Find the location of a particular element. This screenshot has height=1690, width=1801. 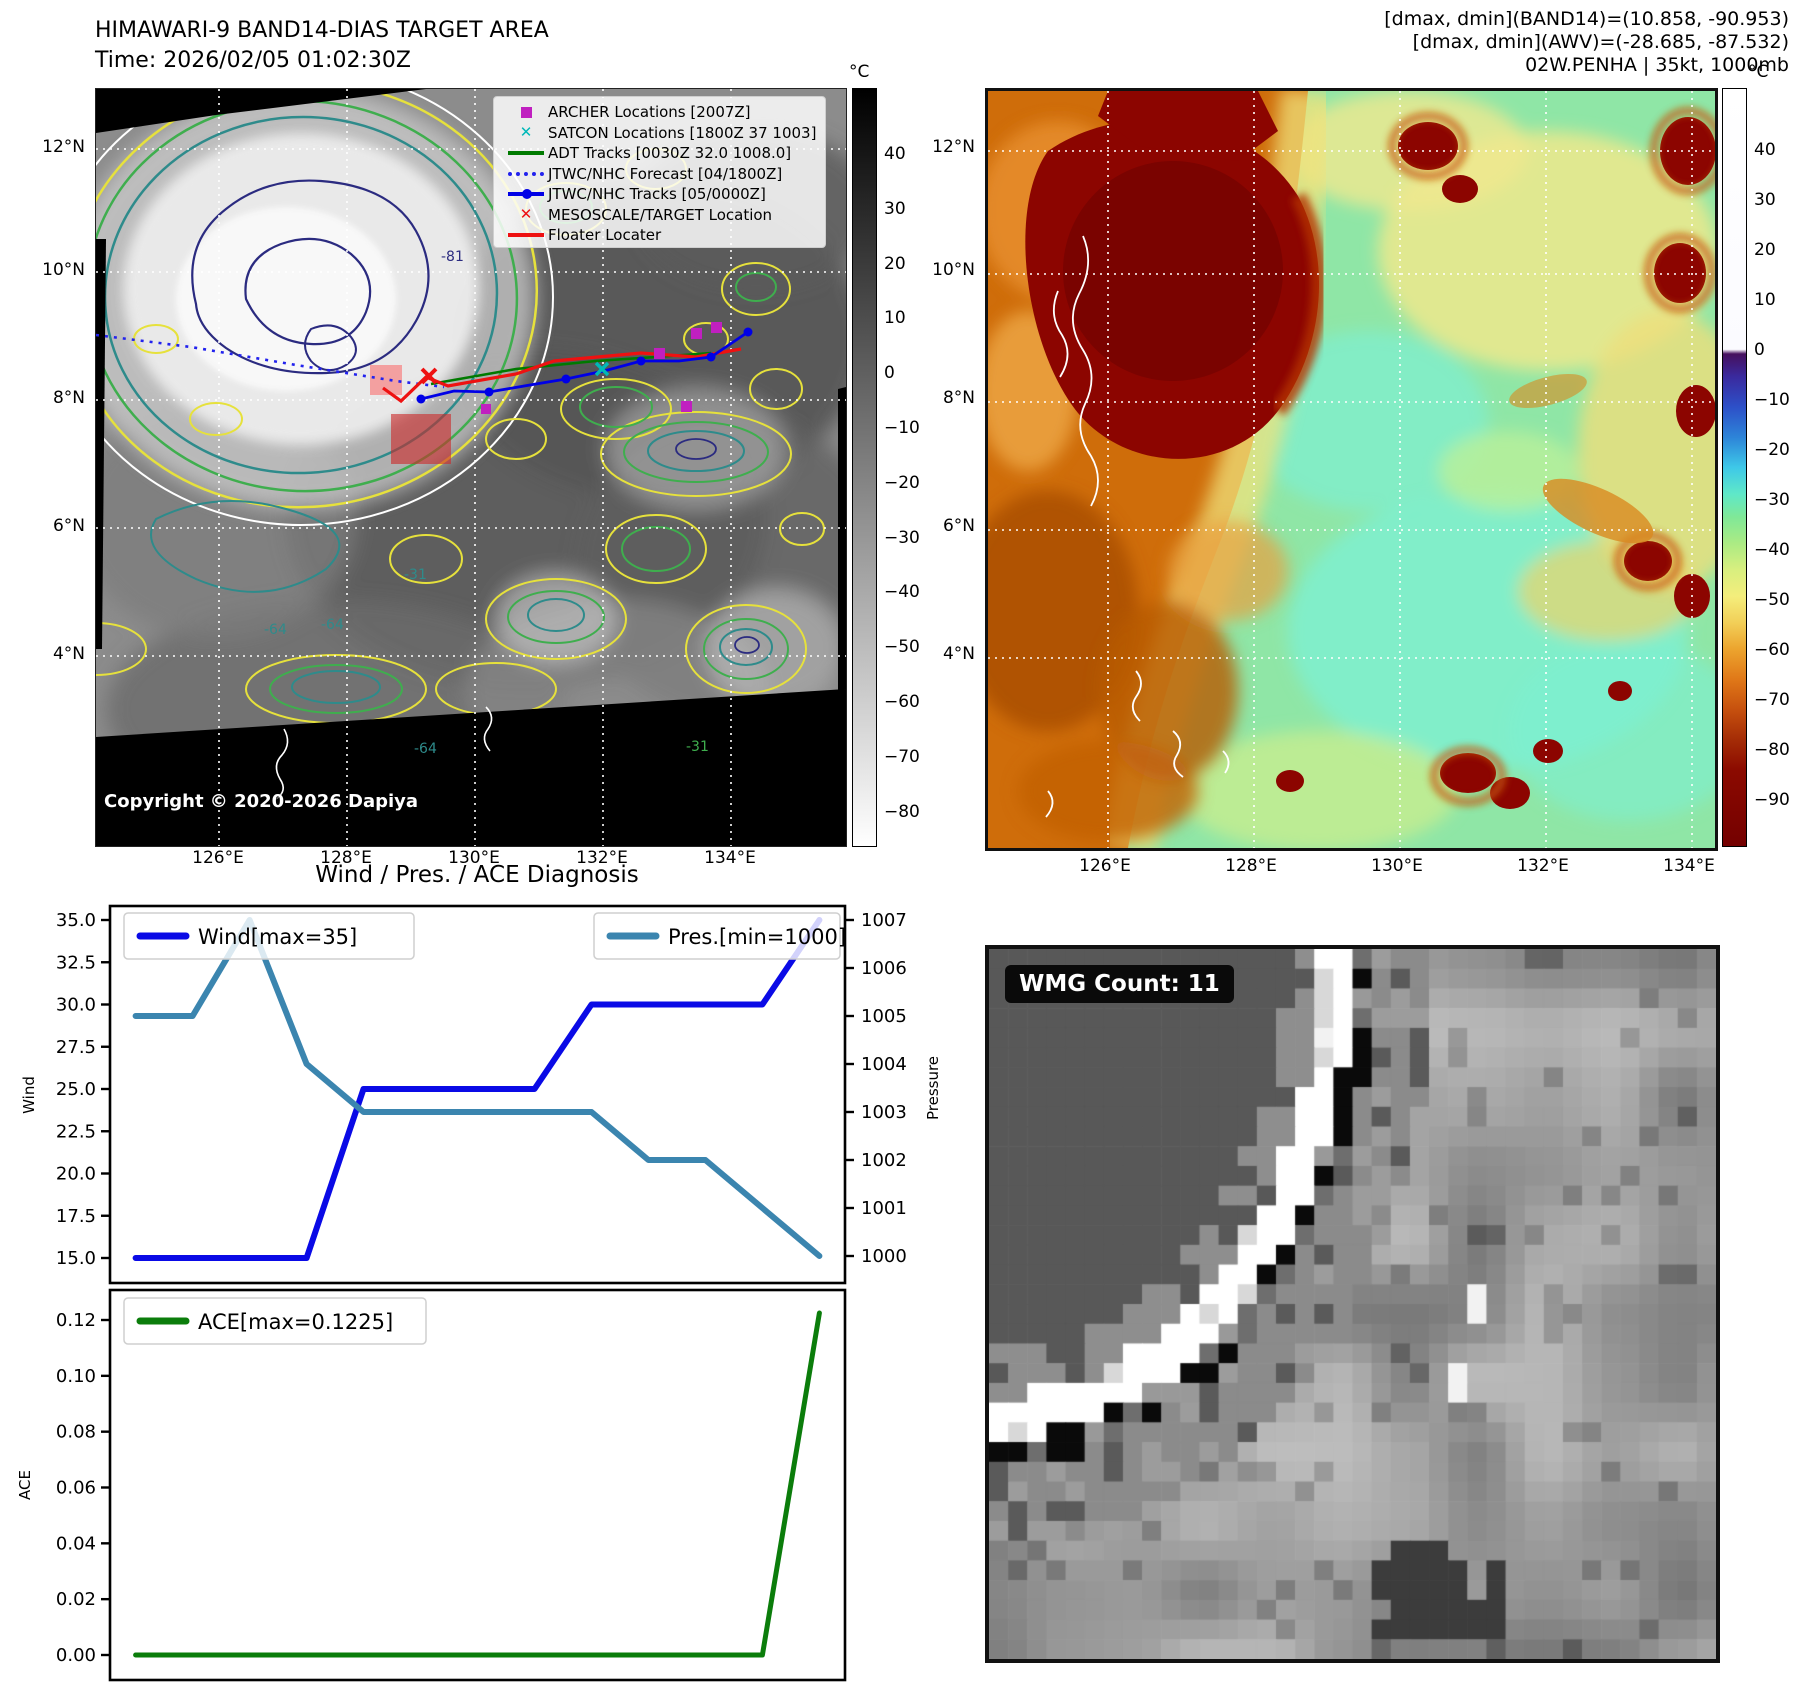

svg-text: Wind is located at coordinates (29, 1095).